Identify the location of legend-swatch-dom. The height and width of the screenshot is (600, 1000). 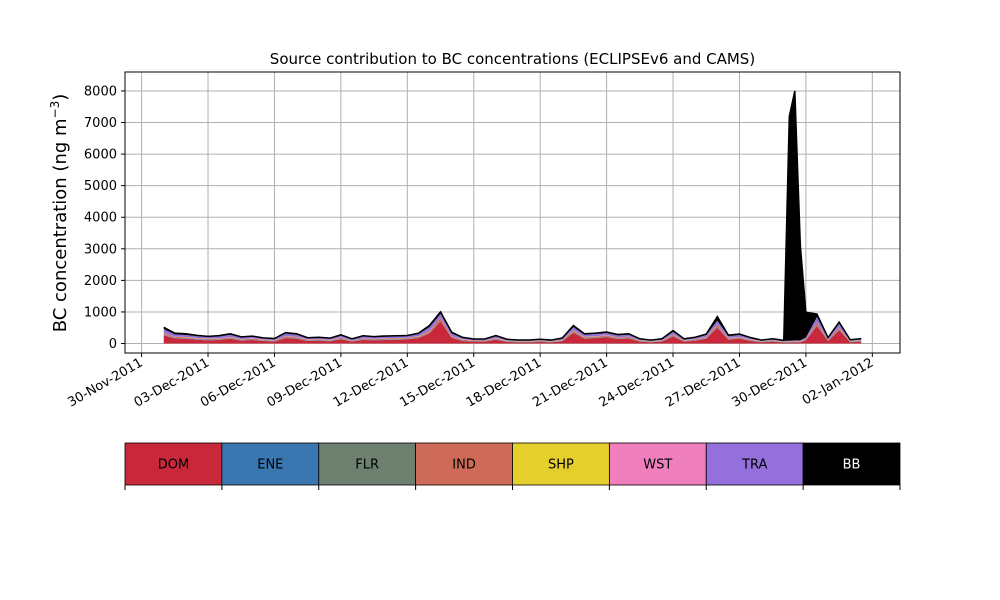
(173, 464).